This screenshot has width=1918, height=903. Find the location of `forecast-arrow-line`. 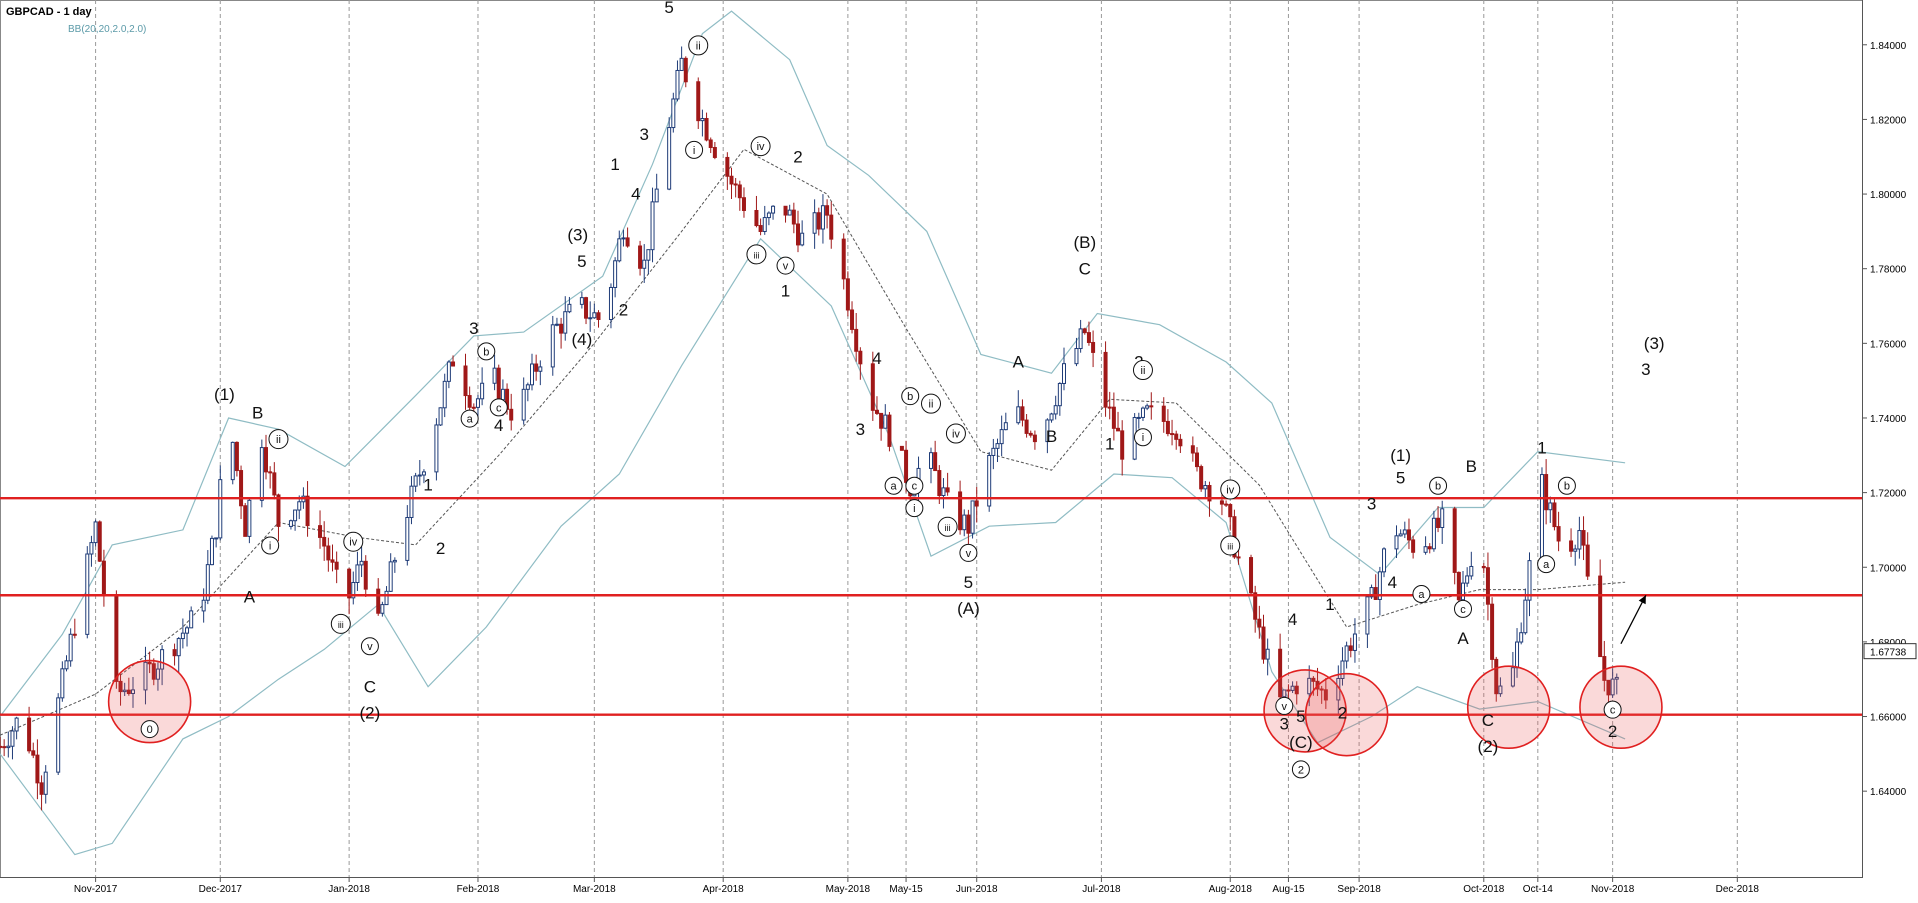

forecast-arrow-line is located at coordinates (1633, 619).